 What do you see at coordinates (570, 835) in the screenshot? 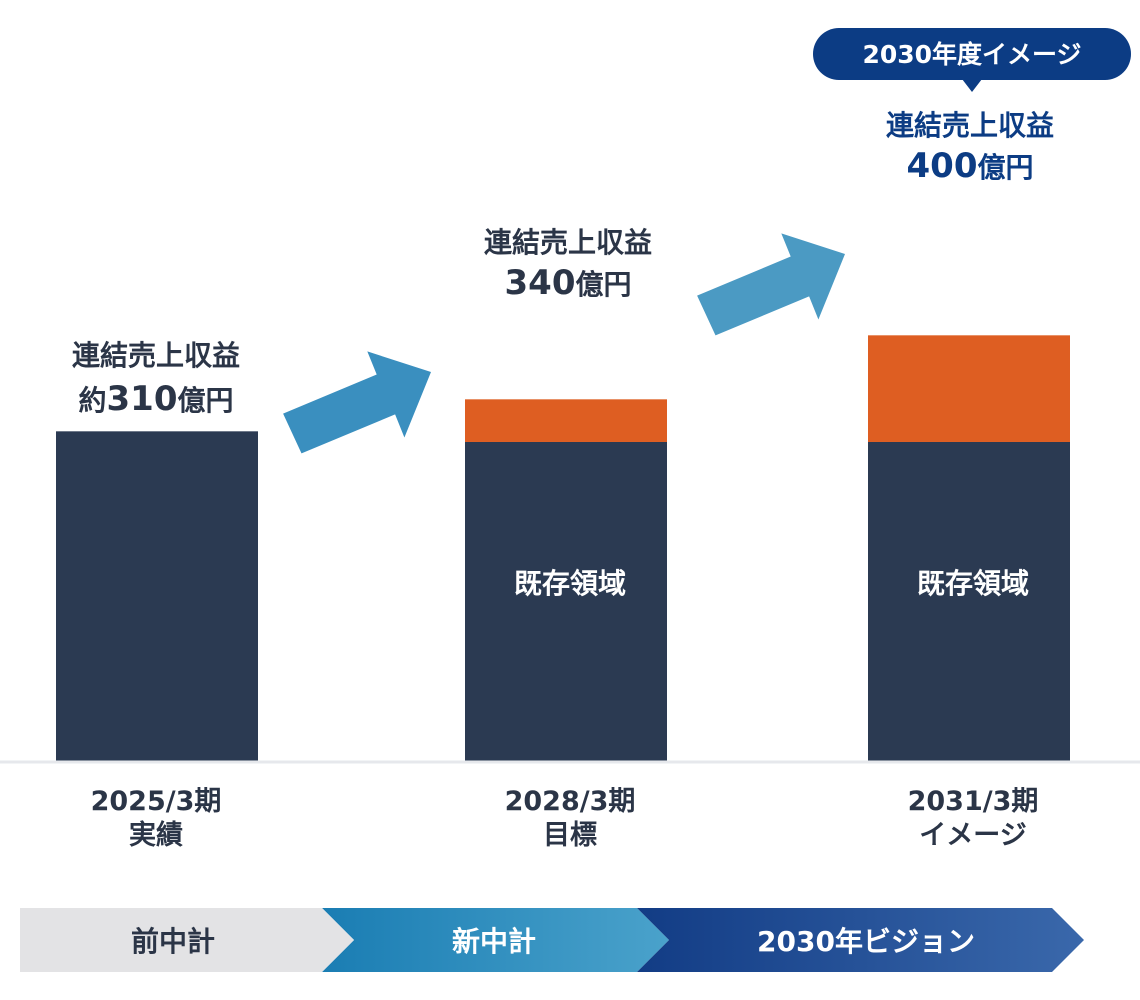
I see `category-label-2028-line2: 目標` at bounding box center [570, 835].